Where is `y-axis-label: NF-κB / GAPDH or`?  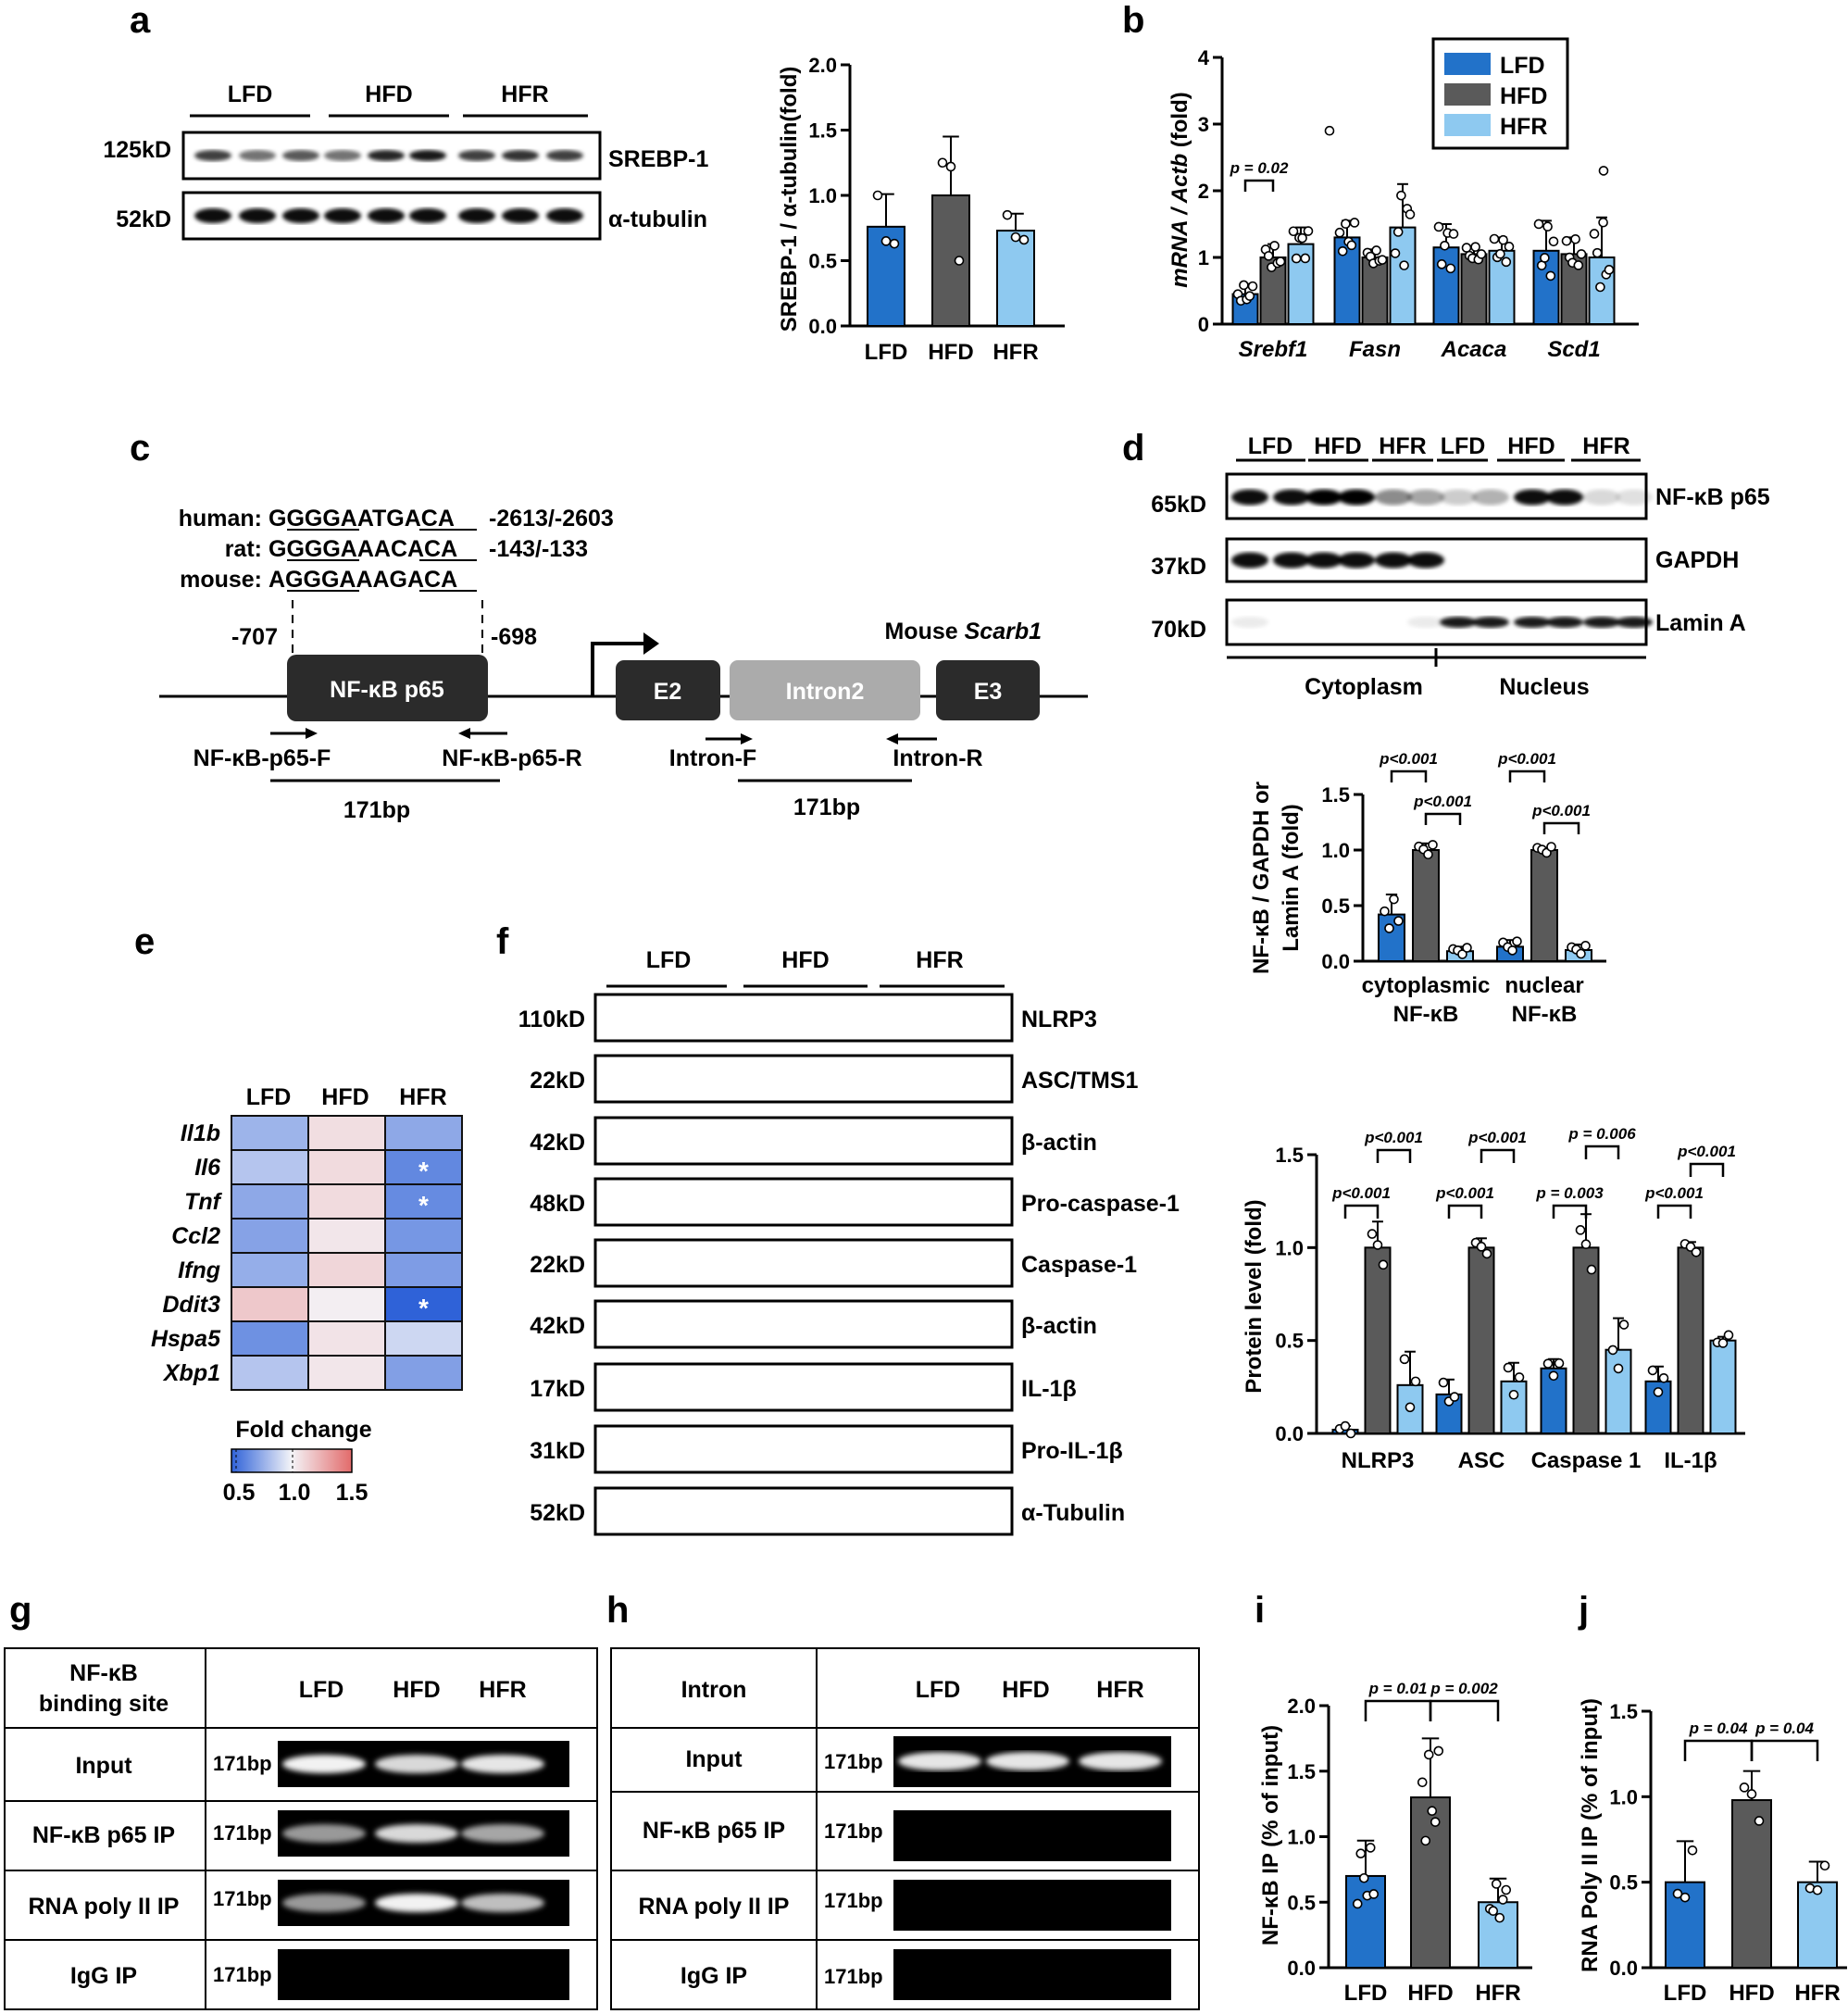
y-axis-label: NF-κB / GAPDH or is located at coordinates (1261, 878).